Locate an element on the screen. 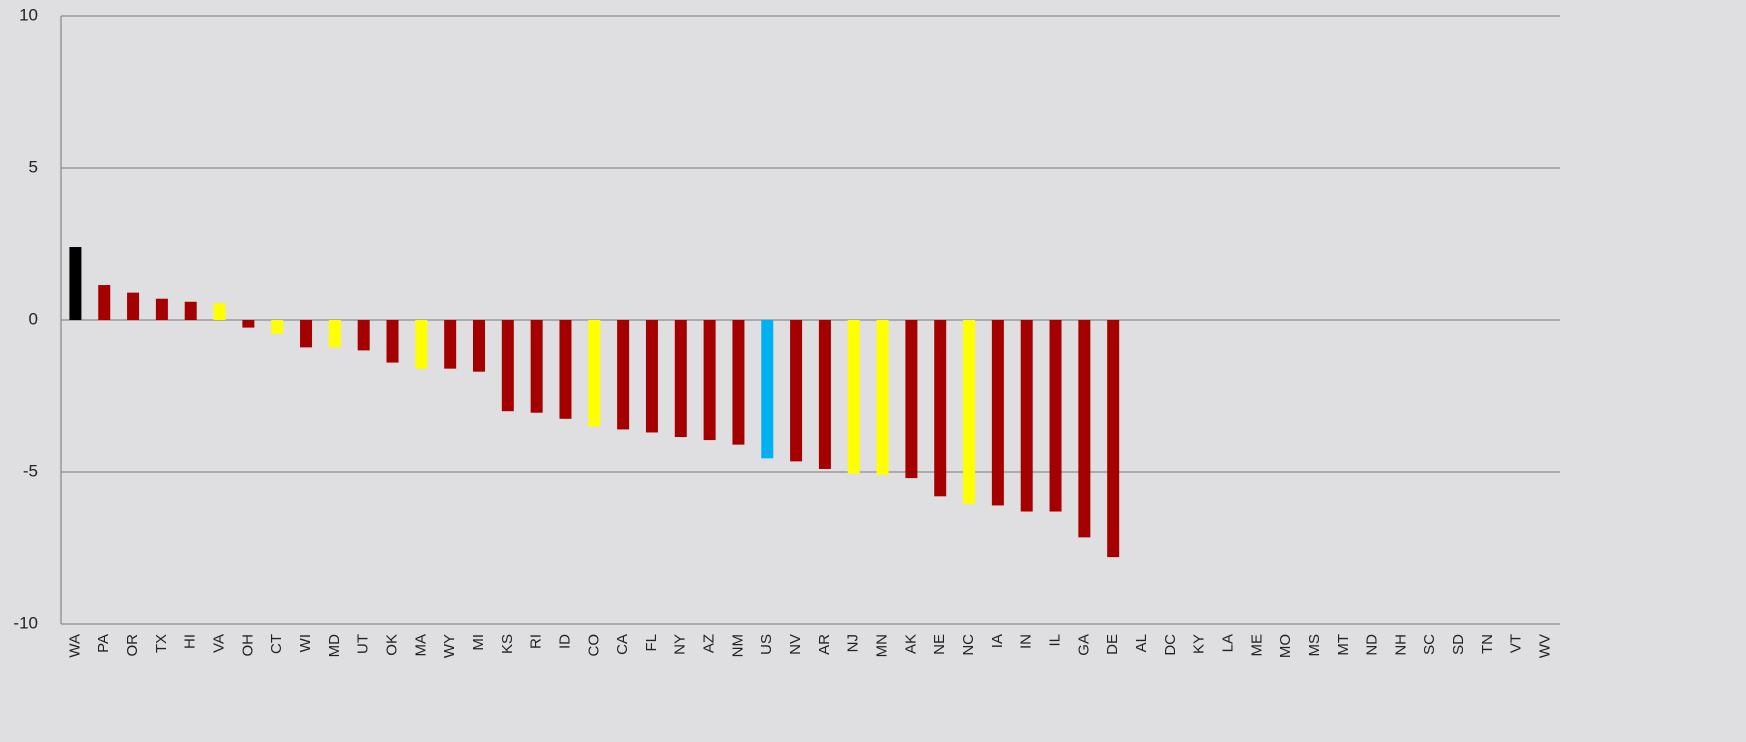  x-tick-label: FL is located at coordinates (651, 643).